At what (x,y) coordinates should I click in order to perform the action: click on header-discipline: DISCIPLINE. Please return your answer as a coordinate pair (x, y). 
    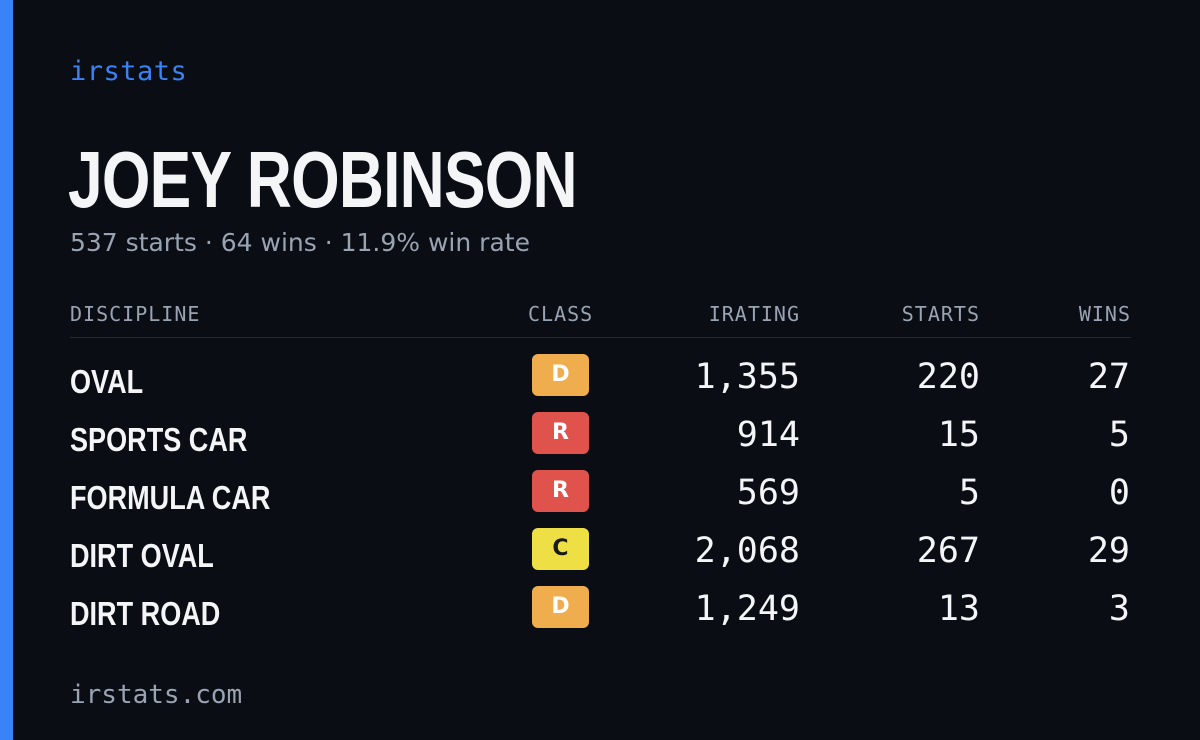
    Looking at the image, I should click on (135, 314).